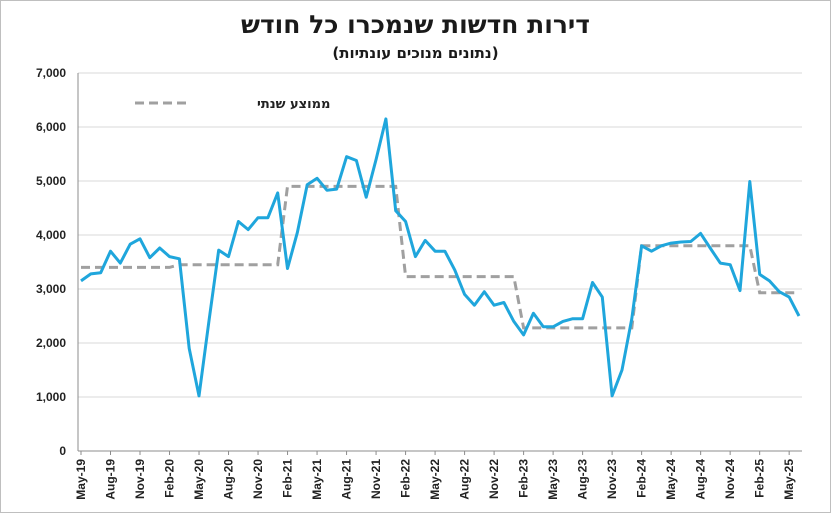 The image size is (831, 513). I want to click on x-tick-label: Nov-21, so click(376, 479).